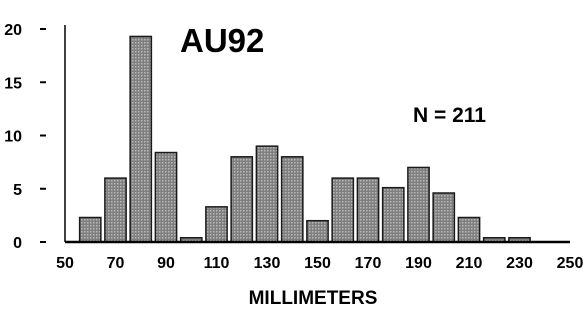 This screenshot has width=588, height=321. What do you see at coordinates (469, 263) in the screenshot?
I see `x-tick-label-210: 210` at bounding box center [469, 263].